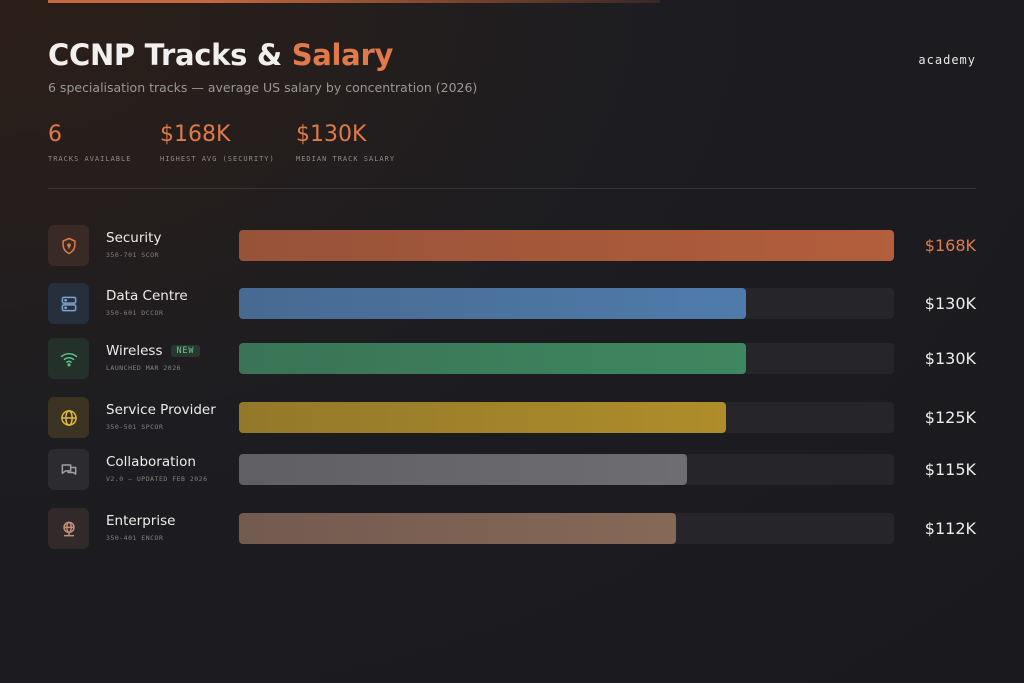 Image resolution: width=1024 pixels, height=683 pixels. I want to click on divider, so click(512, 188).